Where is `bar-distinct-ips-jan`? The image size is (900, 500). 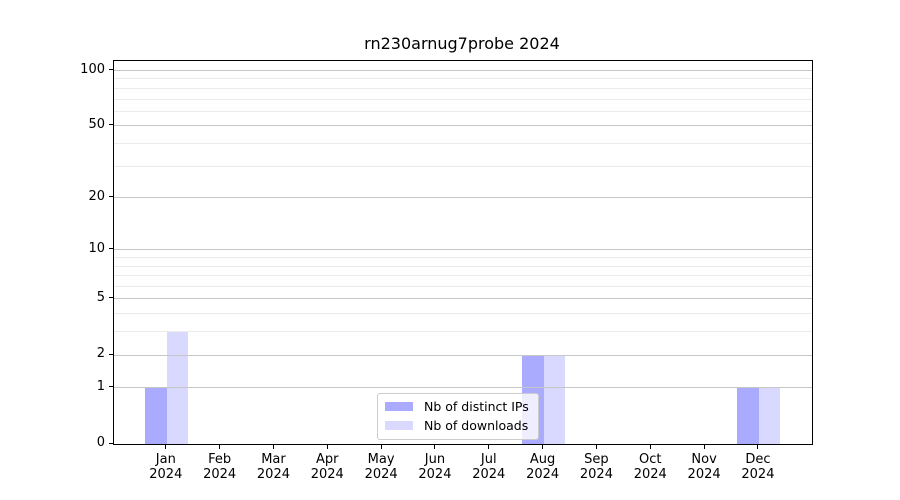
bar-distinct-ips-jan is located at coordinates (156, 415).